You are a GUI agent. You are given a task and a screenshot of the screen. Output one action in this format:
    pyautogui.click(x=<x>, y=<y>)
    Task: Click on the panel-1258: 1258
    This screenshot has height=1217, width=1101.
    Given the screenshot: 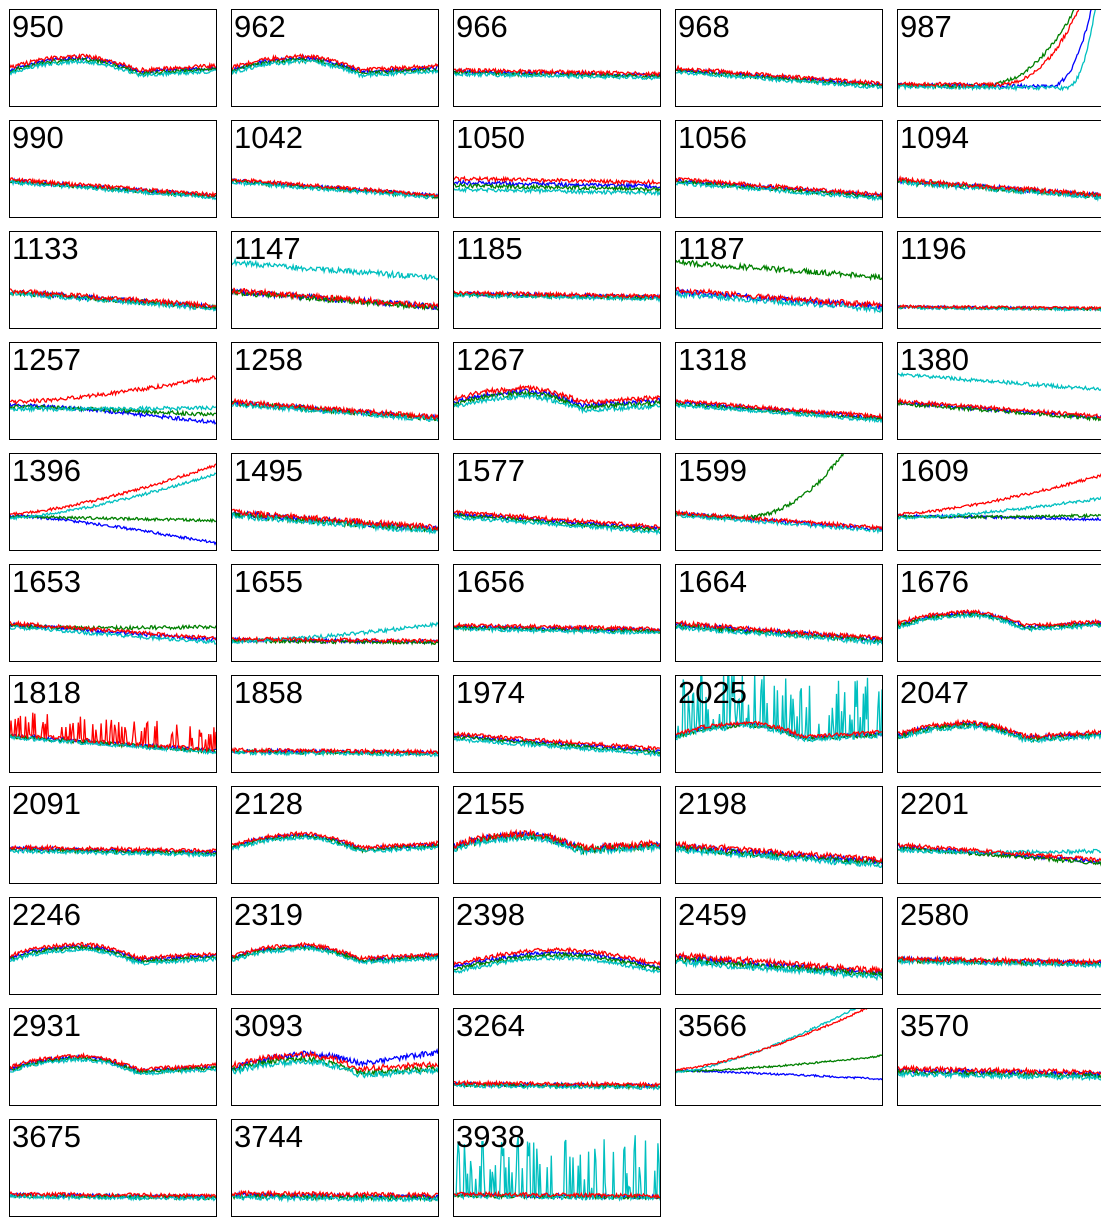 What is the action you would take?
    pyautogui.click(x=335, y=391)
    